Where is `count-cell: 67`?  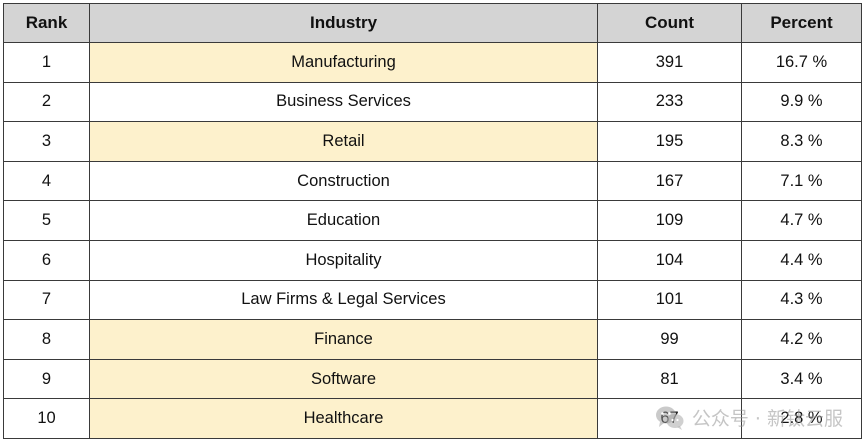
count-cell: 67 is located at coordinates (669, 418).